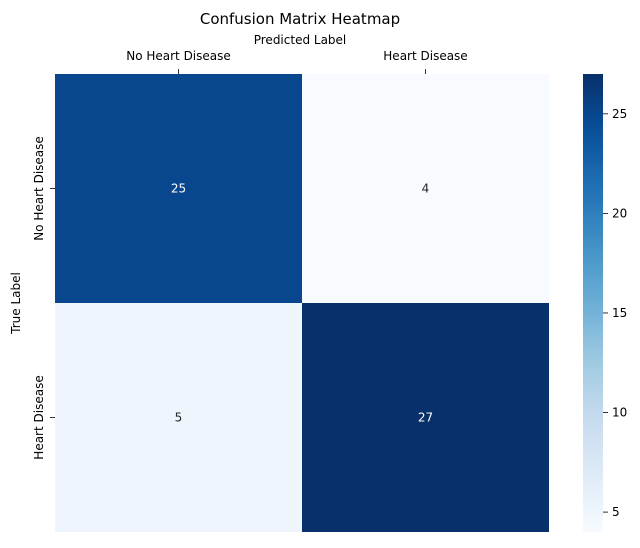 This screenshot has height=548, width=640. I want to click on cell-annotation-0-0: 25, so click(178, 189).